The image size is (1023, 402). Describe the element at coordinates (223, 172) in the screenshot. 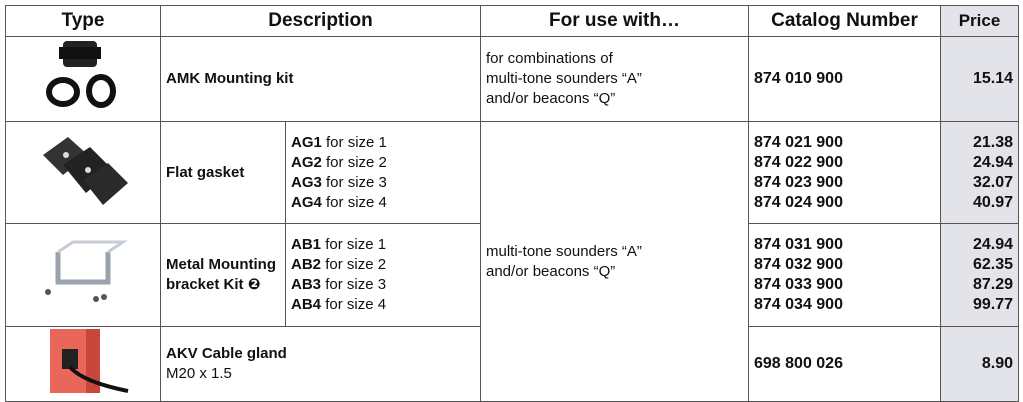

I see `description: Flat gasket` at that location.